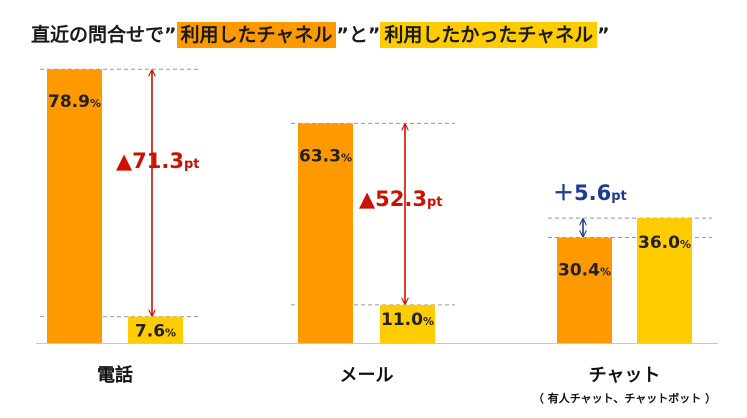 The height and width of the screenshot is (418, 747). I want to click on category-note: （ 有人チャット、チャットボット ）, so click(624, 398).